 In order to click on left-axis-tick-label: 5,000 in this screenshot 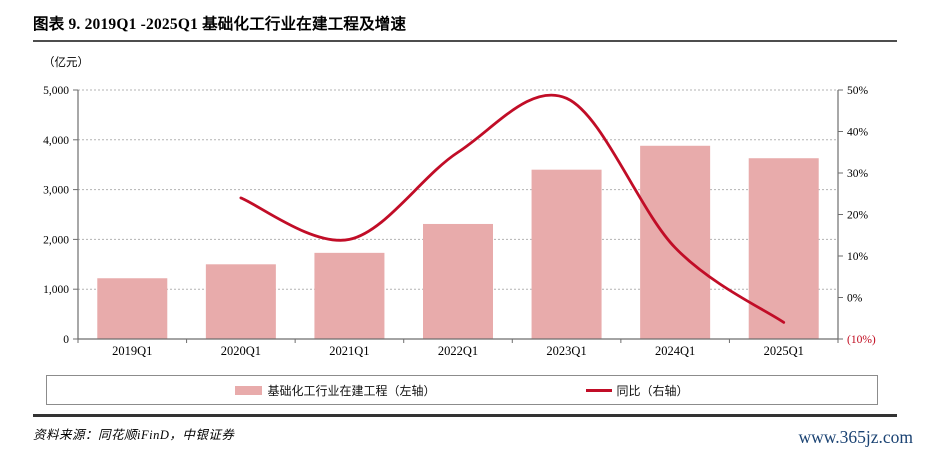, I will do `click(56, 91)`.